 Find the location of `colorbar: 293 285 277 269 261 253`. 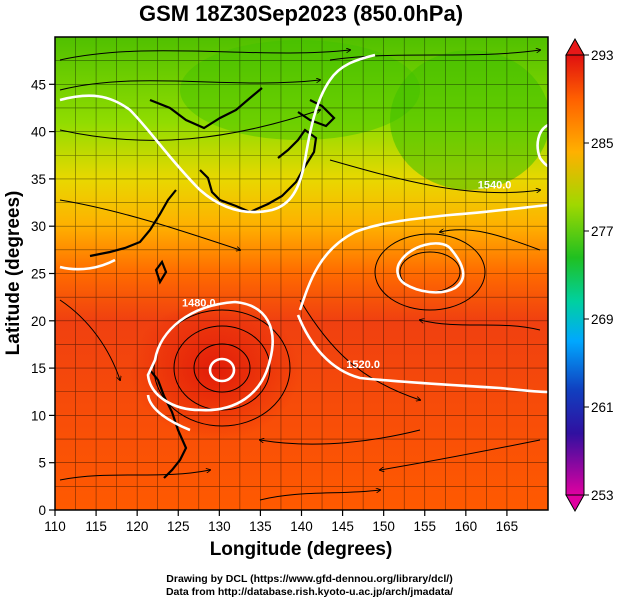

colorbar: 293 285 277 269 261 253 is located at coordinates (589, 275).